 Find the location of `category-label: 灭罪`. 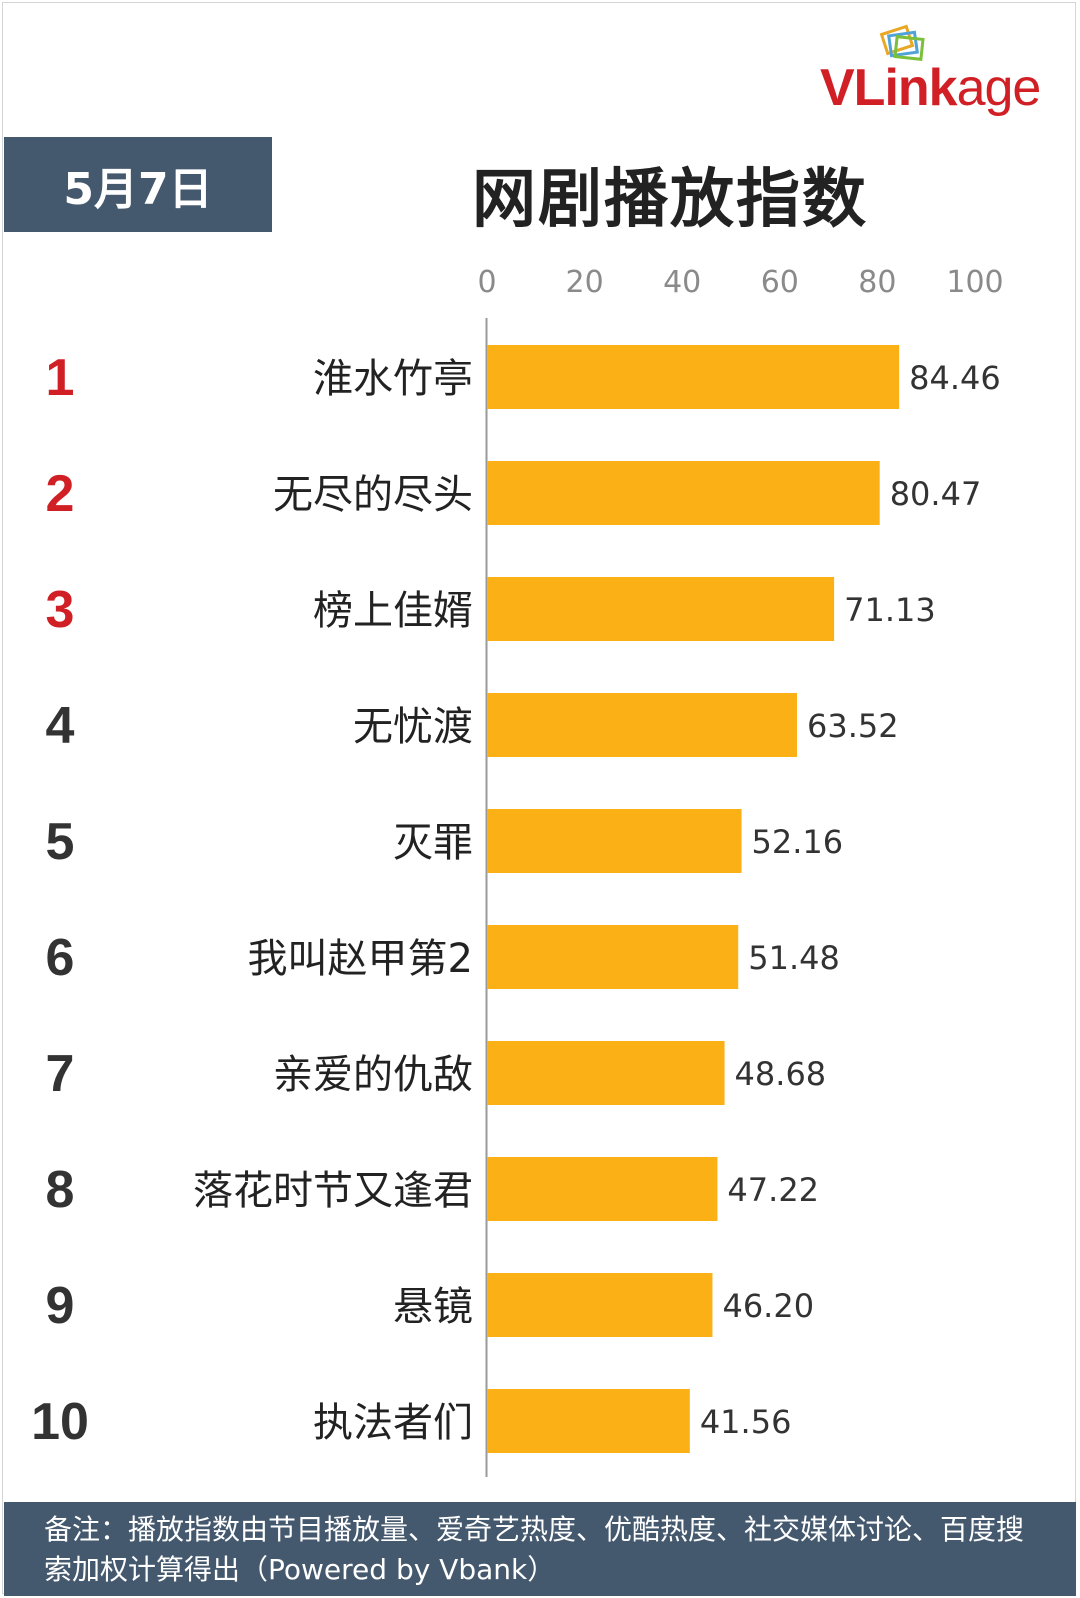

category-label: 灭罪 is located at coordinates (433, 843).